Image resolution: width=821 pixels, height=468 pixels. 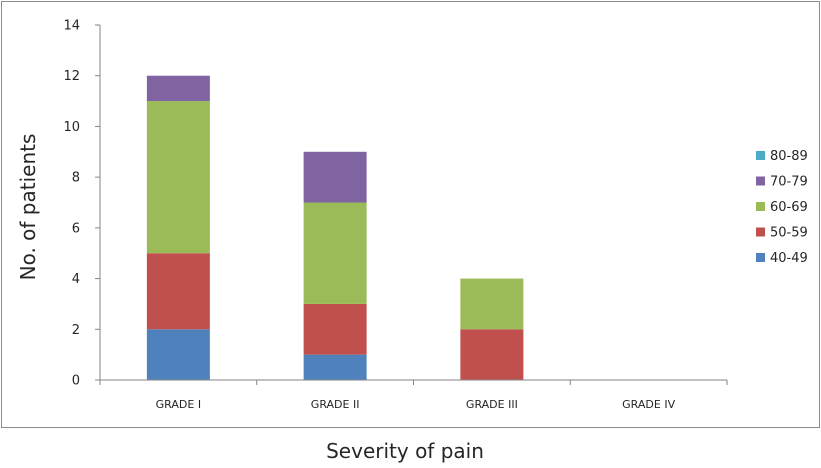 What do you see at coordinates (76, 330) in the screenshot?
I see `y-tick-label: 2` at bounding box center [76, 330].